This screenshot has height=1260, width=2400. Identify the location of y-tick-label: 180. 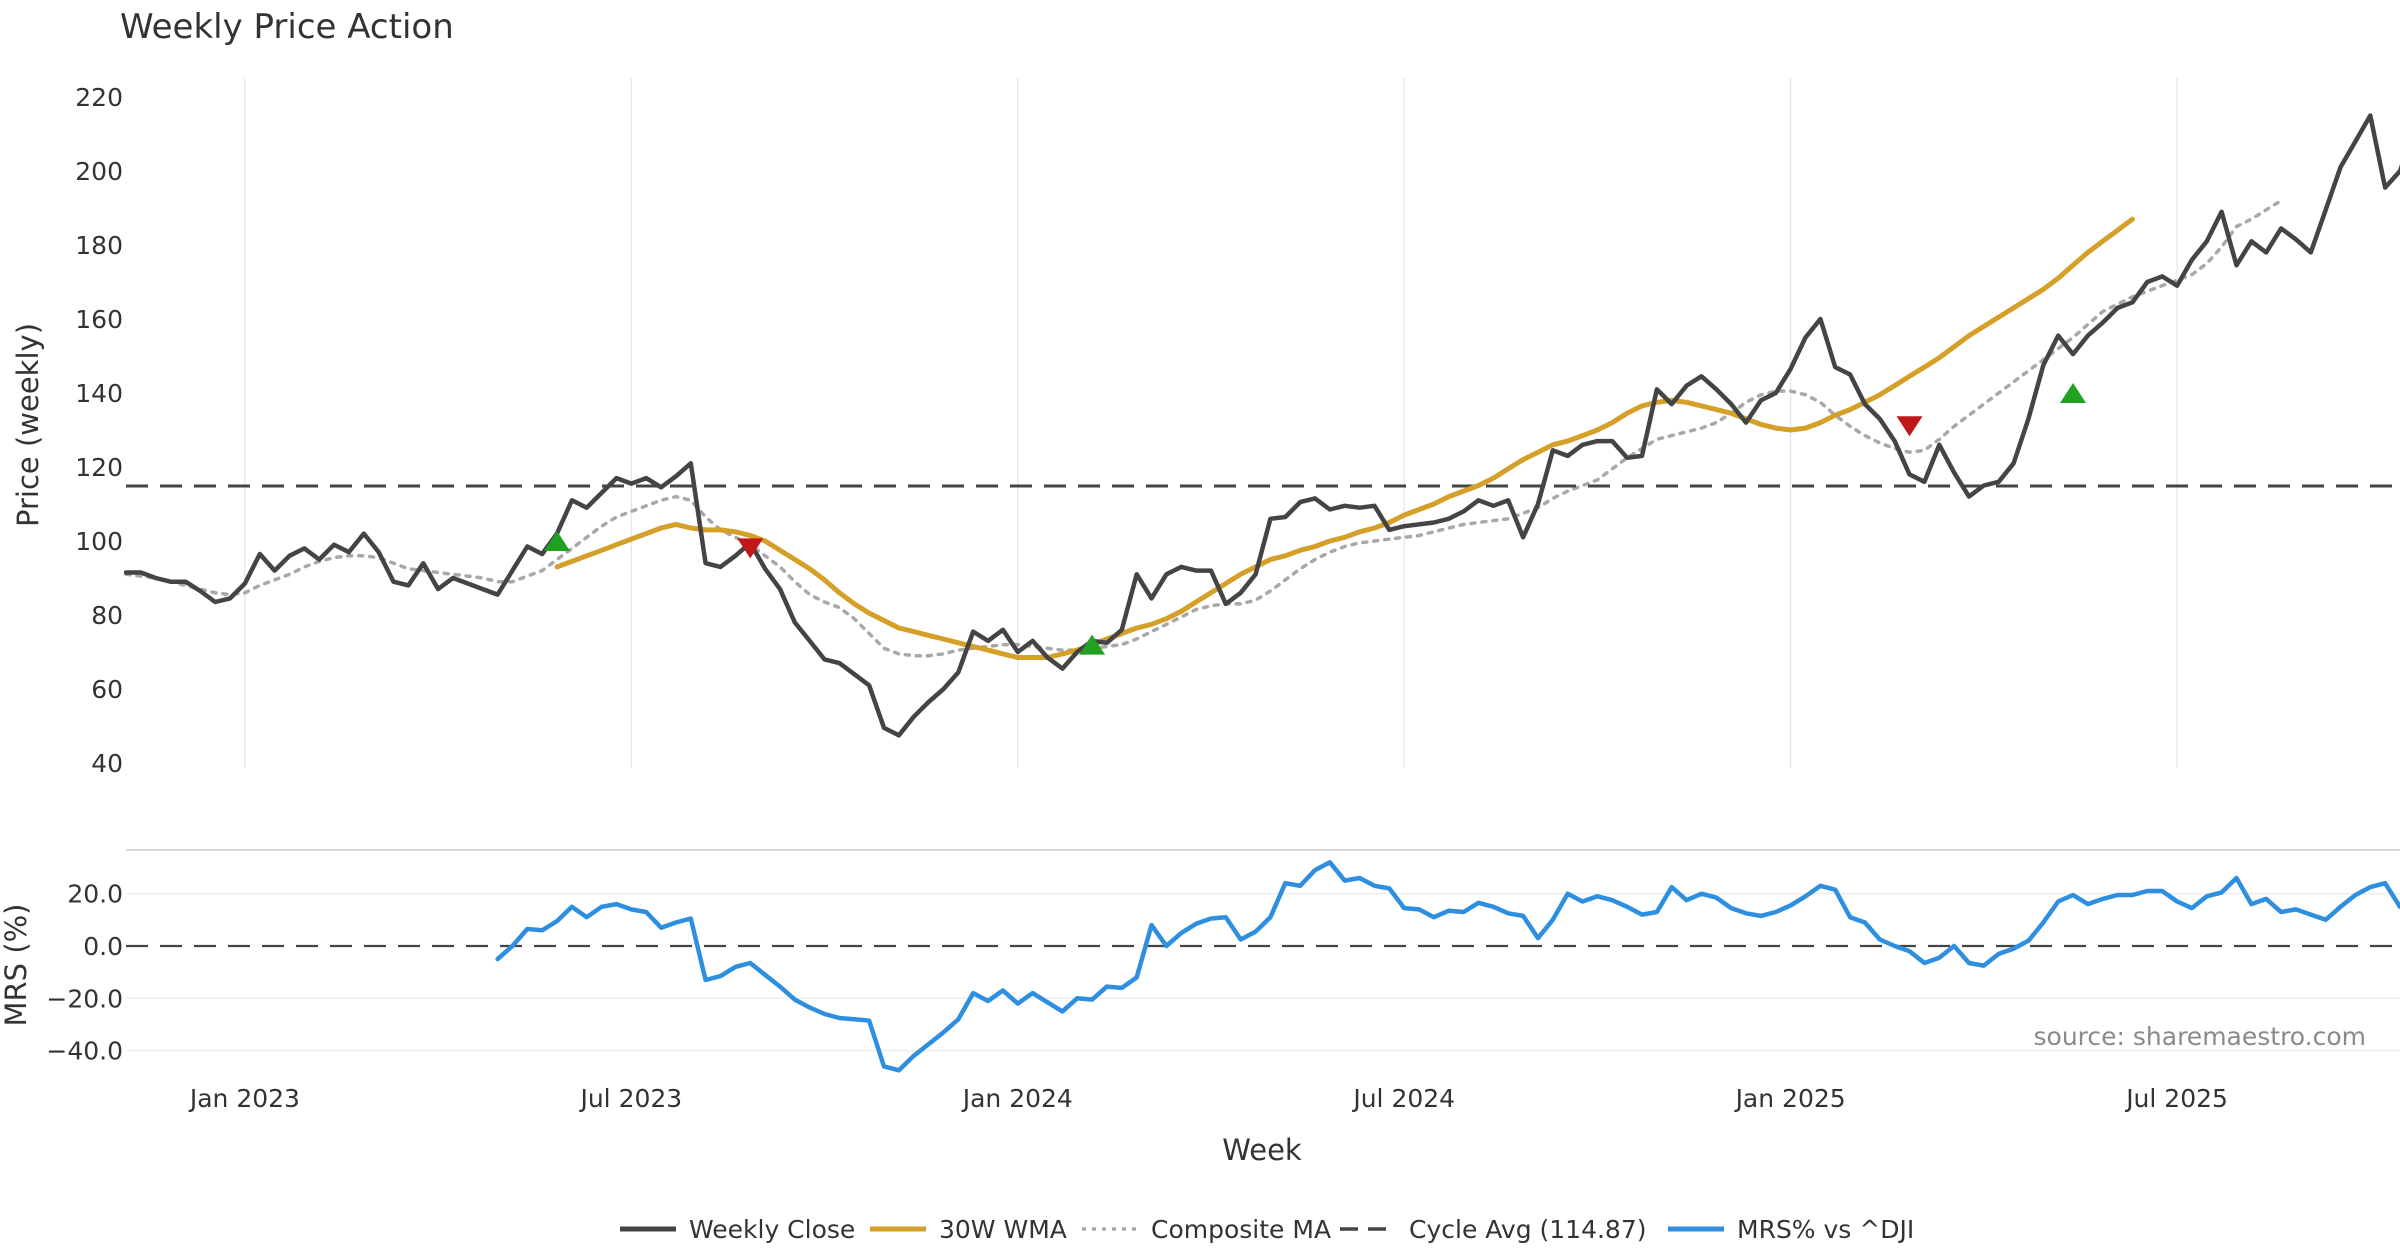
(99, 245).